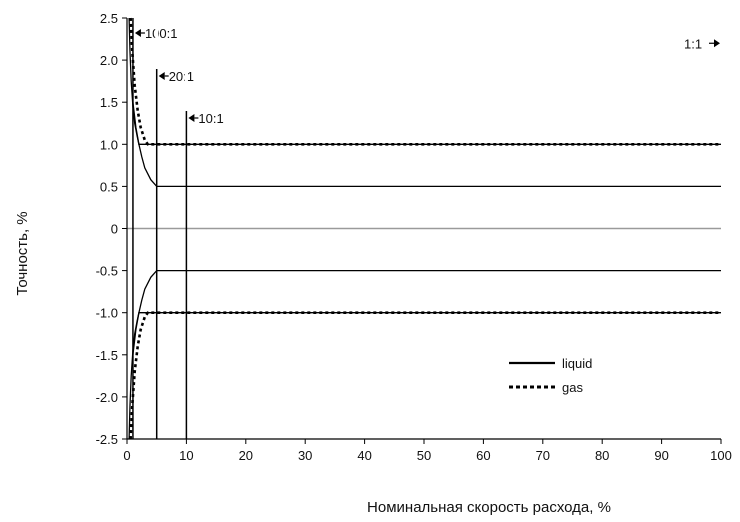 This screenshot has height=522, width=740. Describe the element at coordinates (109, 186) in the screenshot. I see `y-tick-label: 0.5` at that location.